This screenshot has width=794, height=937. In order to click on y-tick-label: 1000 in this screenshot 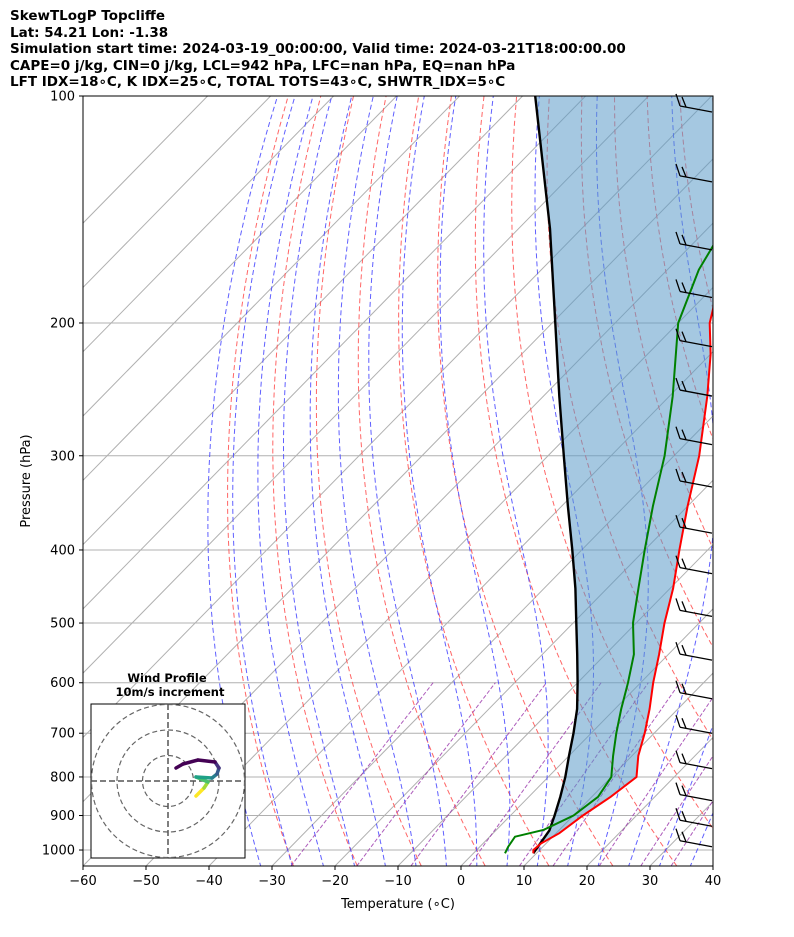, I will do `click(58, 851)`.